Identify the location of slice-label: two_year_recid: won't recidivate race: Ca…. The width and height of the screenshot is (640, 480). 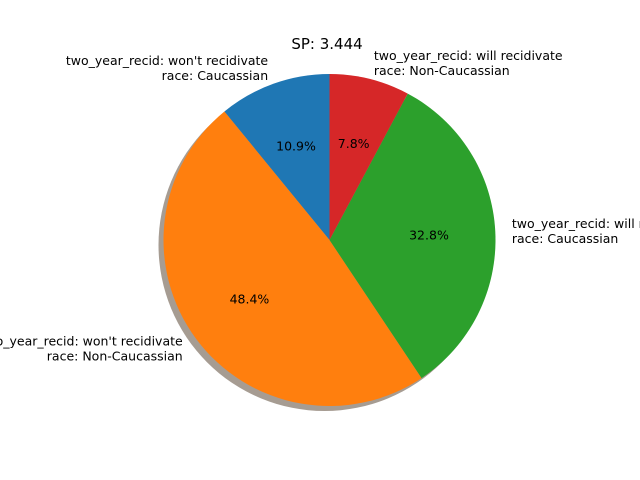
(167, 68).